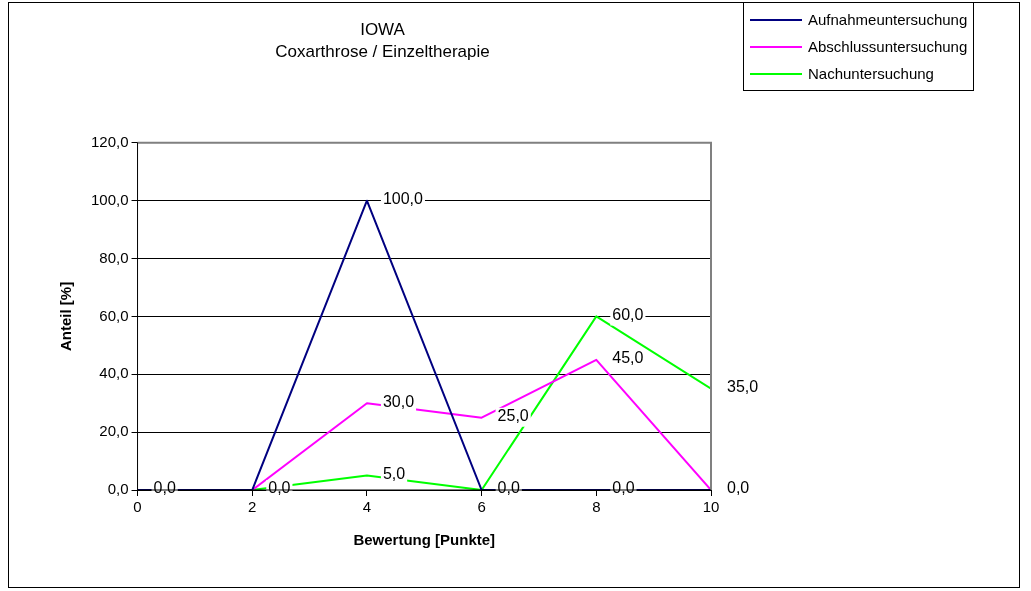  I want to click on x-tick-label: 2, so click(252, 507).